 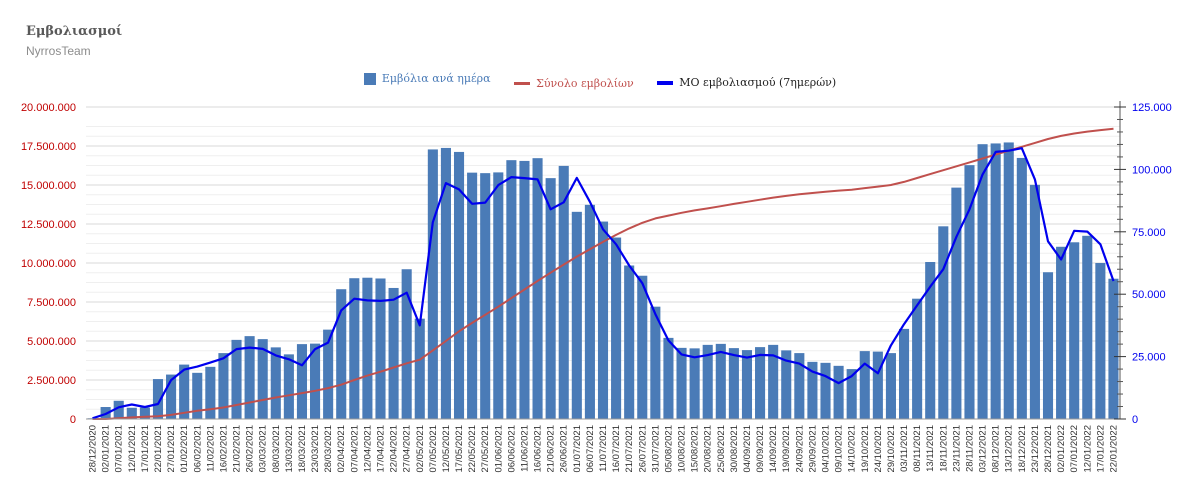 I want to click on y-right-tick-label-3: 75.000, so click(x=1149, y=233).